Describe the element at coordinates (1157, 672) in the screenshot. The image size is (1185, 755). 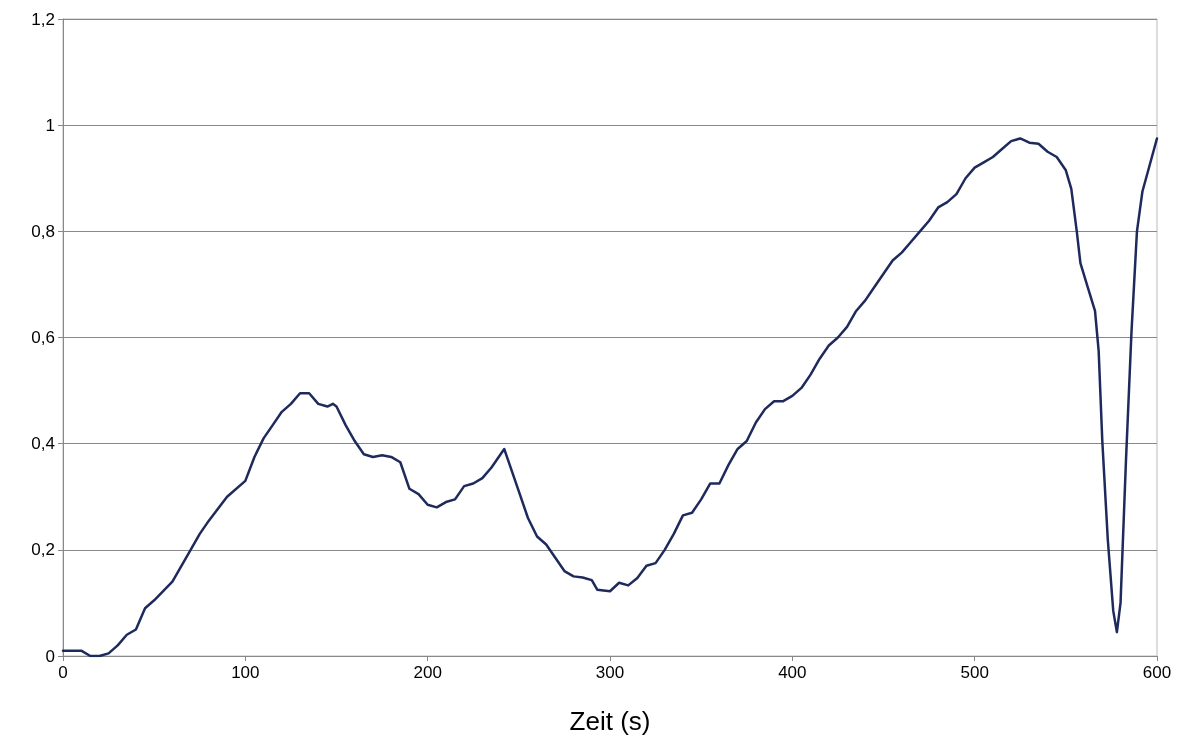
I see `x-tick-label: 600` at that location.